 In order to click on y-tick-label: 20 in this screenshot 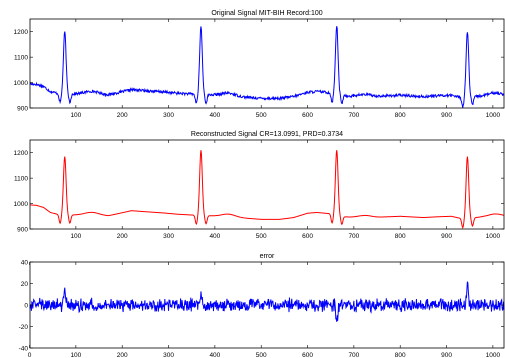, I will do `click(25, 284)`.